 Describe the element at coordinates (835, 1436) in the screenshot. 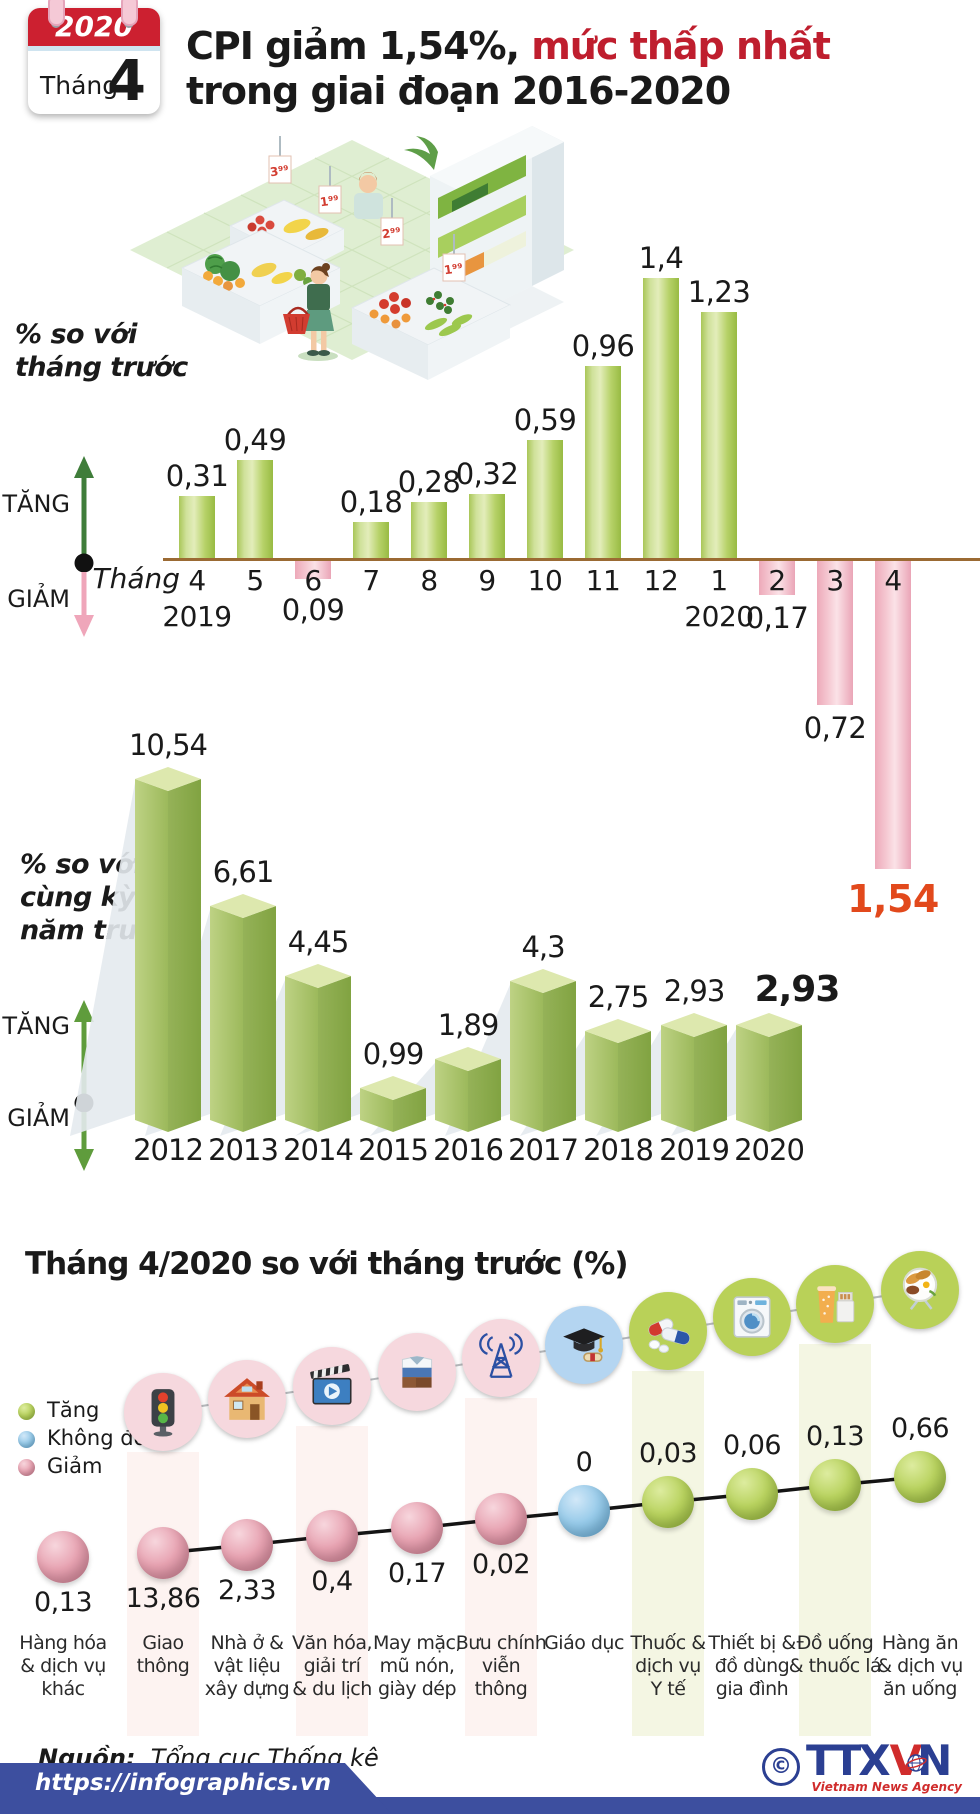

I see `category-value-9: 0,13` at that location.